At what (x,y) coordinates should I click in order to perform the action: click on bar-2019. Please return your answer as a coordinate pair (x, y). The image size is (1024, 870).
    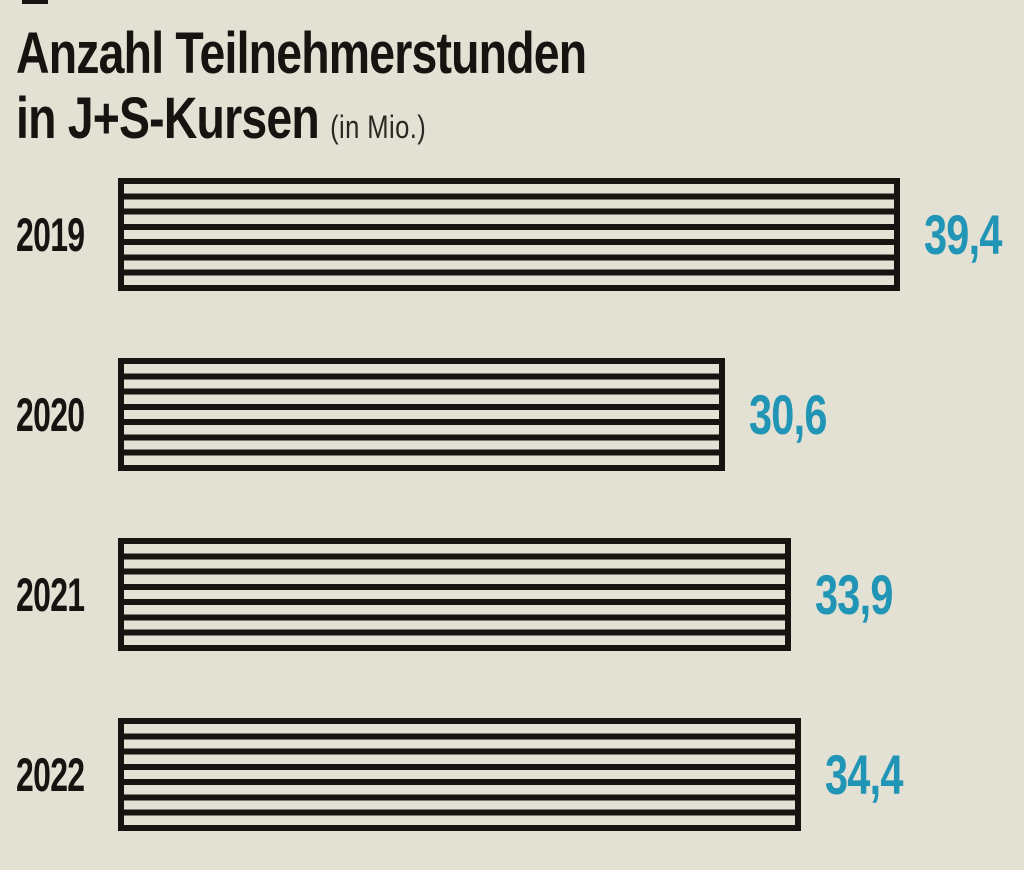
    Looking at the image, I should click on (509, 234).